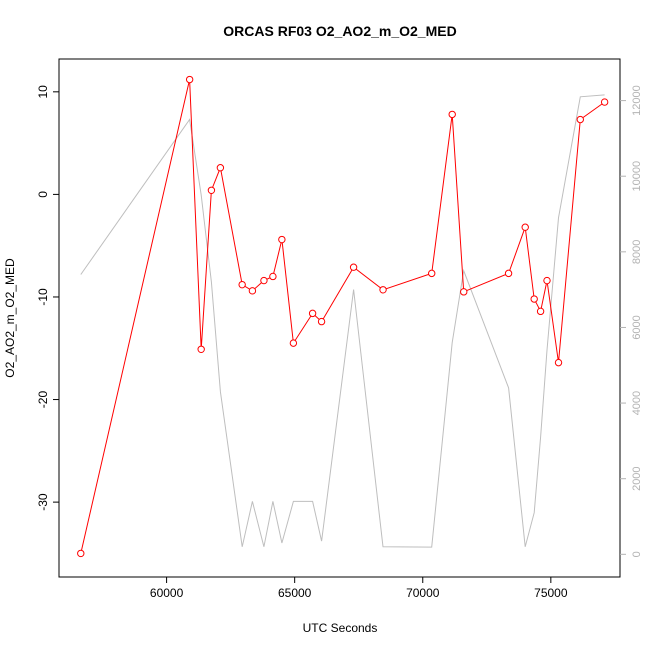 This screenshot has height=650, width=650. I want to click on y-axis-label: O2_AO2_m_O2_MED, so click(10, 318).